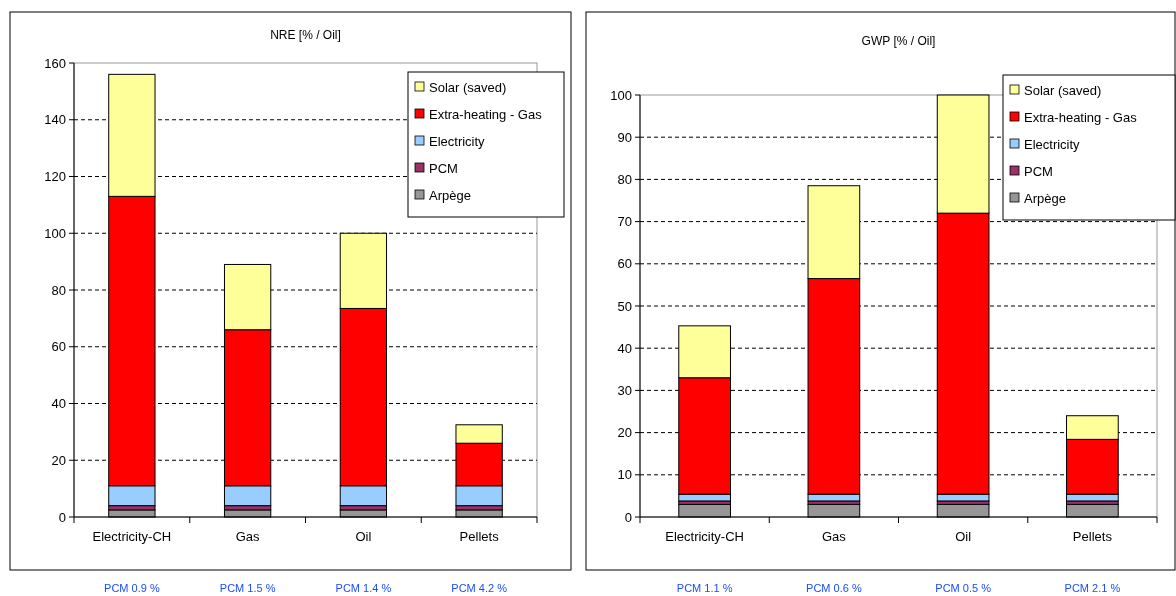 The height and width of the screenshot is (596, 1176). Describe the element at coordinates (247, 588) in the screenshot. I see `text: PCM 1.5 %` at that location.